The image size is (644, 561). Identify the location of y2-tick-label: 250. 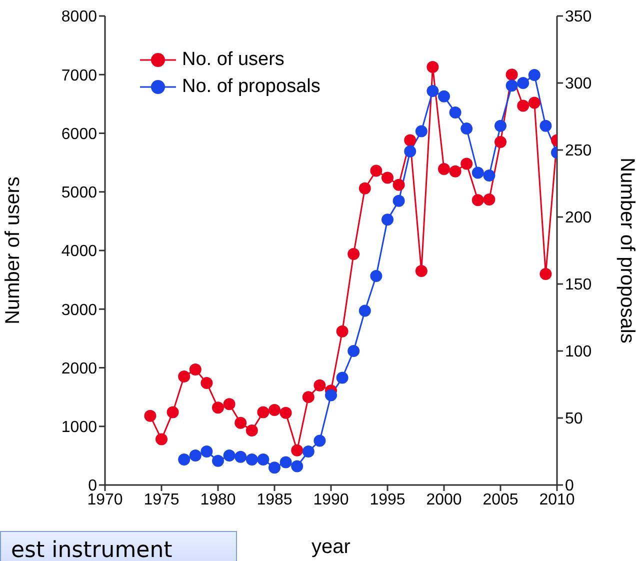
(578, 151).